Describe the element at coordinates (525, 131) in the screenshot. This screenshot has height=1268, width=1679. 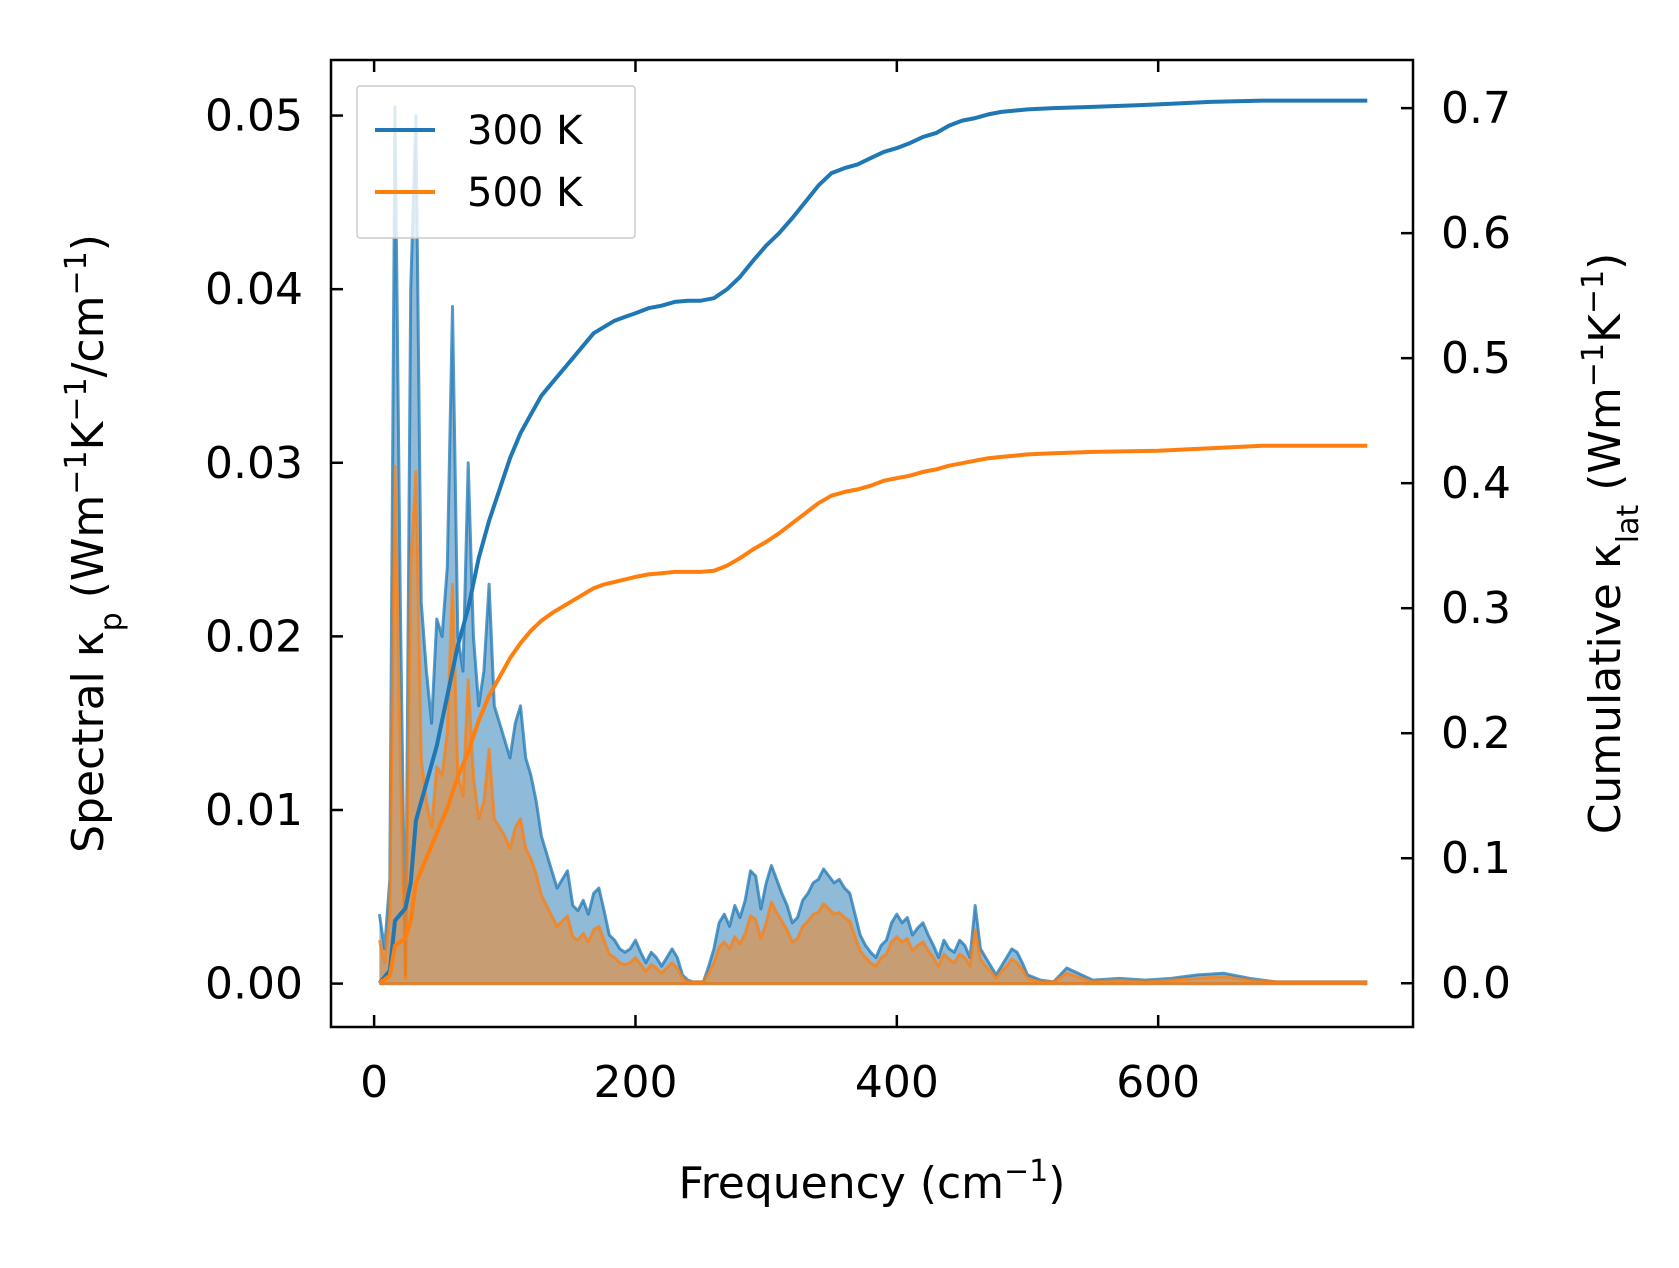
I see `legend-label: 300 K` at that location.